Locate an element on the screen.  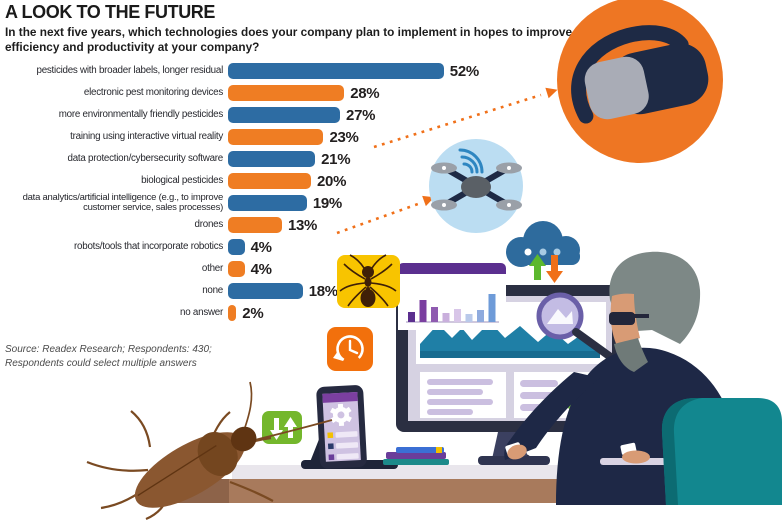
bar-value: 27% is located at coordinates (361, 115).